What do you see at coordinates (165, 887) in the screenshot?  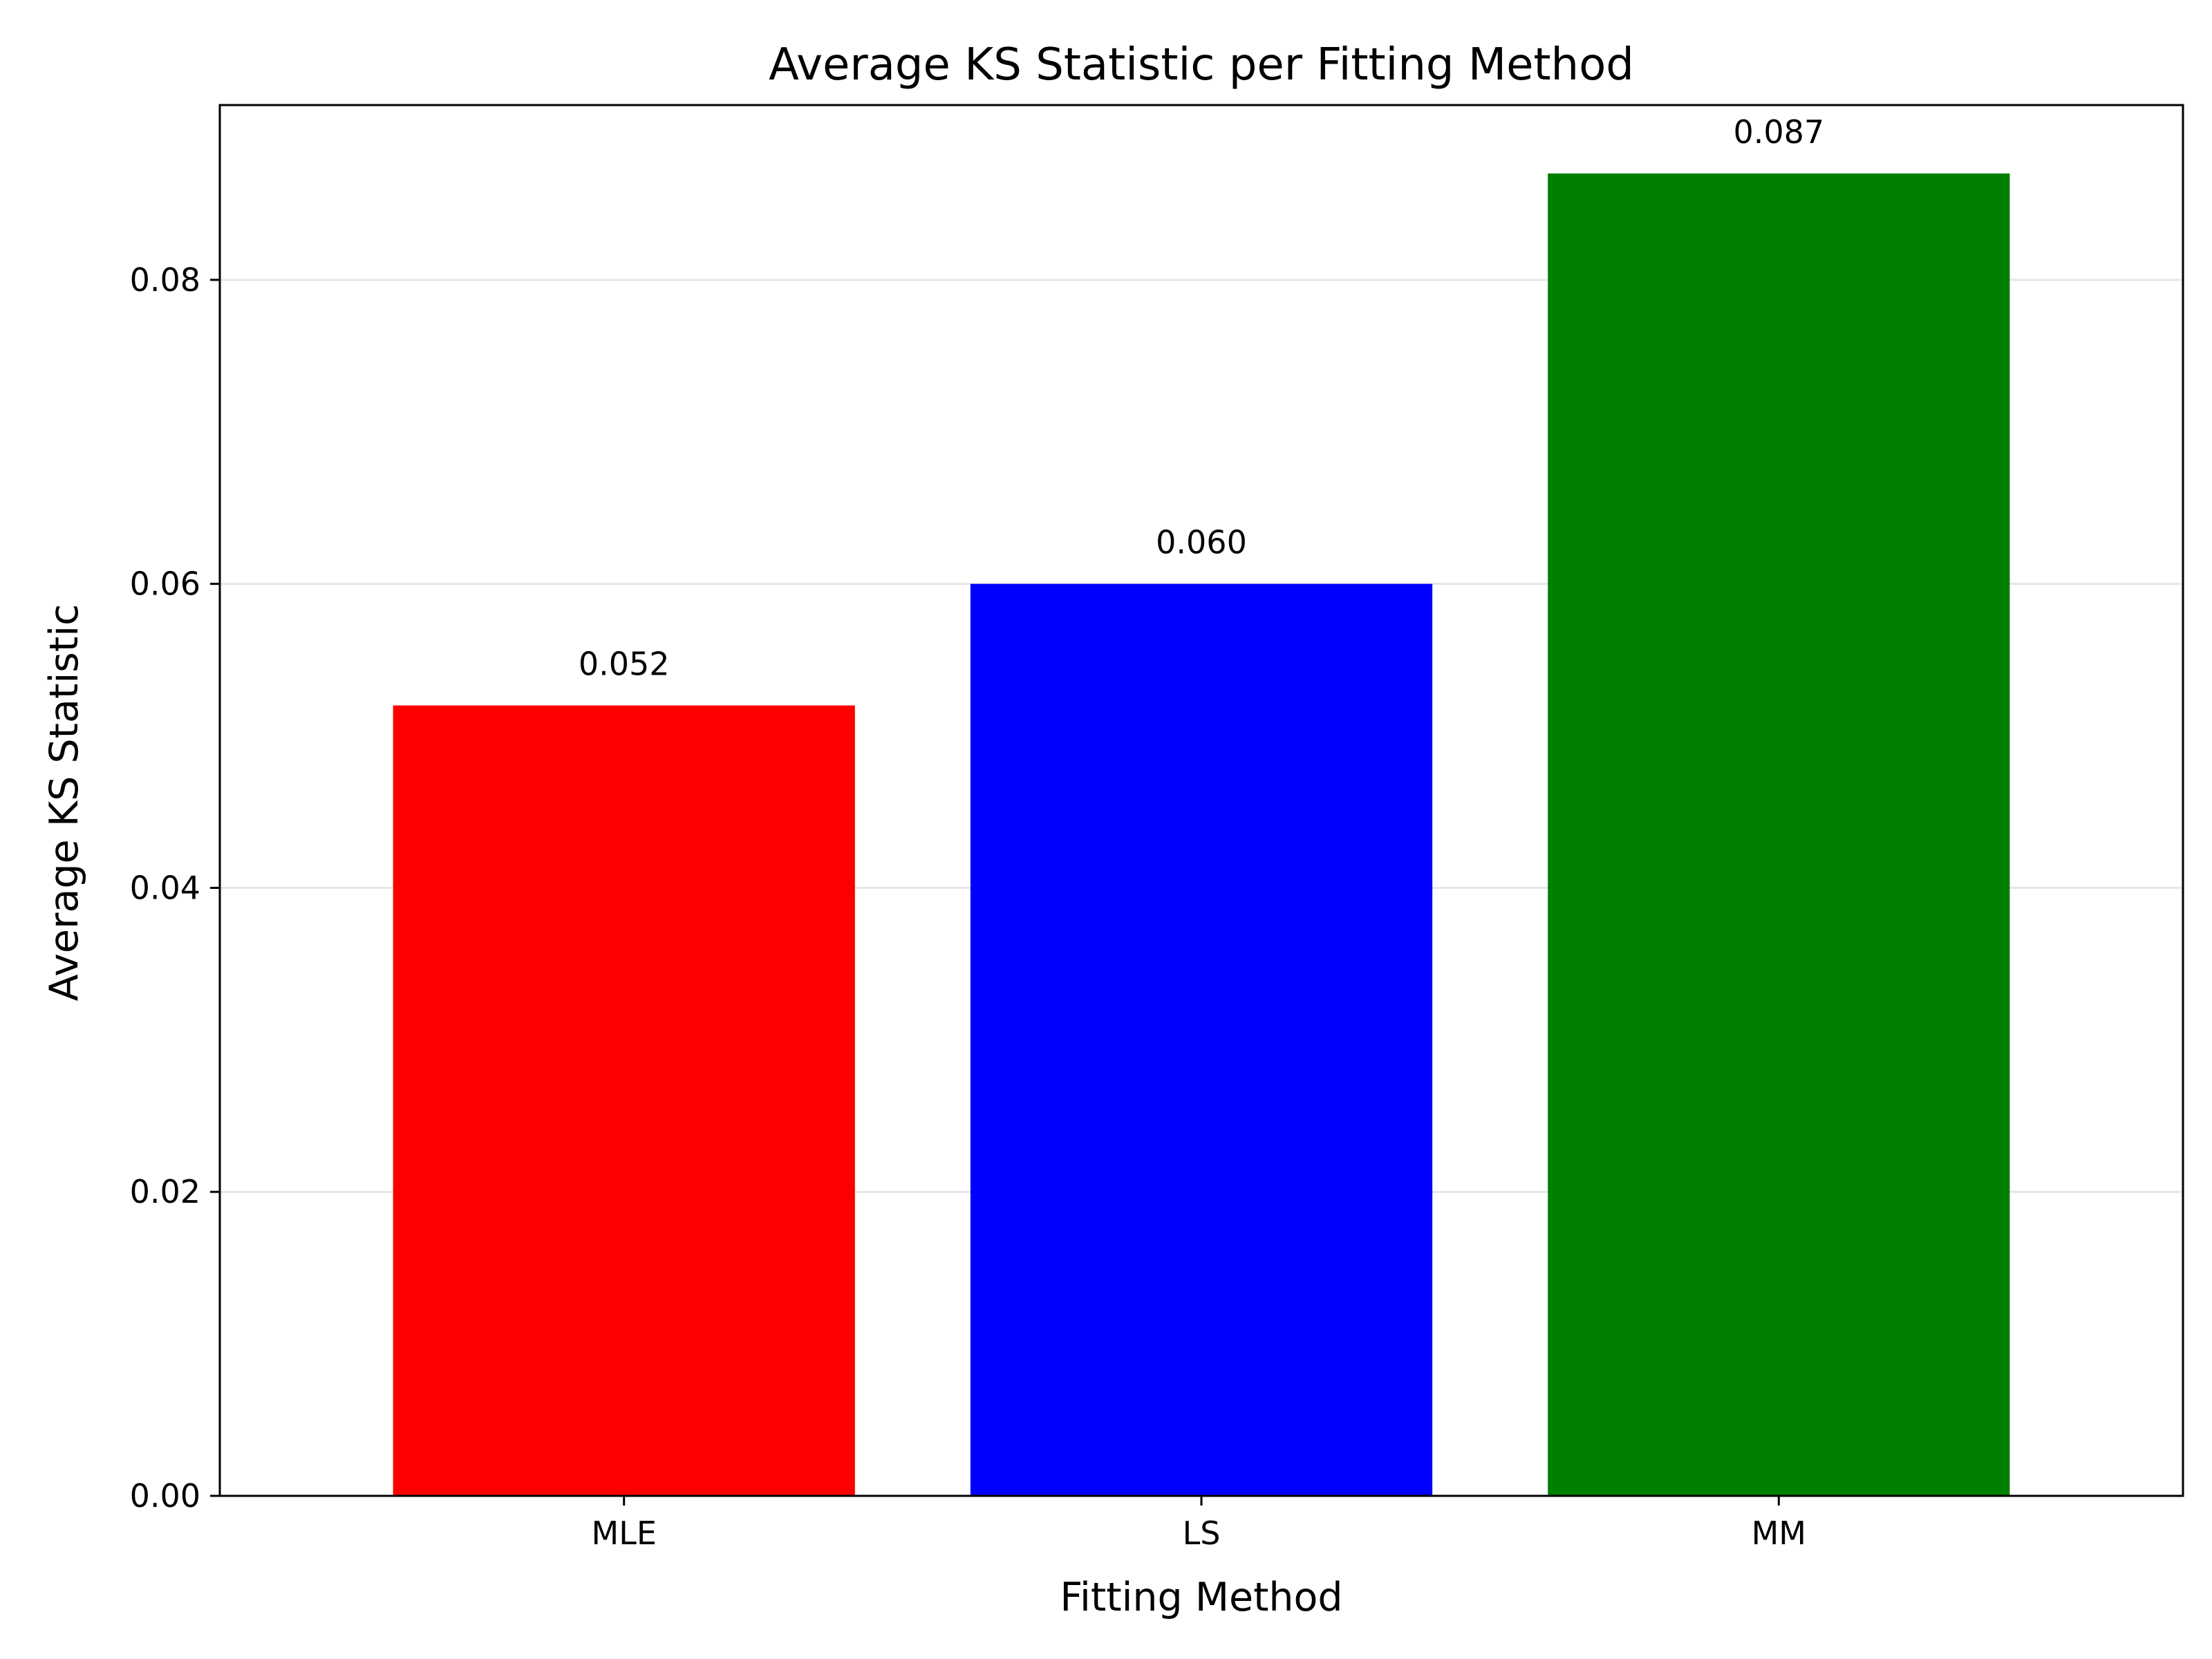 I see `y-tick-label: 0.04` at bounding box center [165, 887].